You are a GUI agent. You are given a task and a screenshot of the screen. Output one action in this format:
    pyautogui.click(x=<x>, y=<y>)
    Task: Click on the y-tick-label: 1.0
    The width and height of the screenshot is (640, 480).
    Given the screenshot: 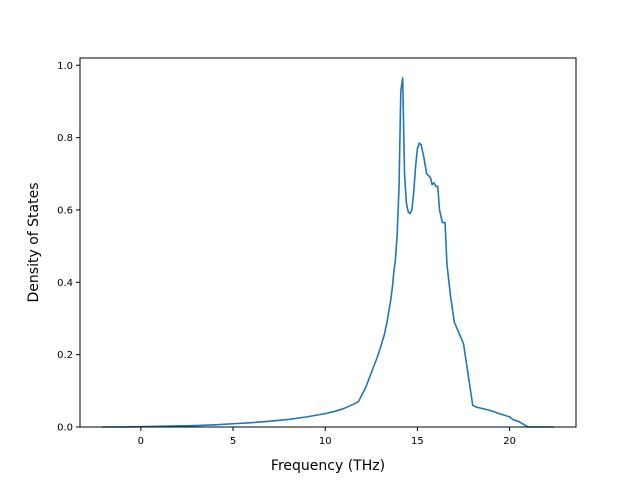 What is the action you would take?
    pyautogui.click(x=65, y=66)
    